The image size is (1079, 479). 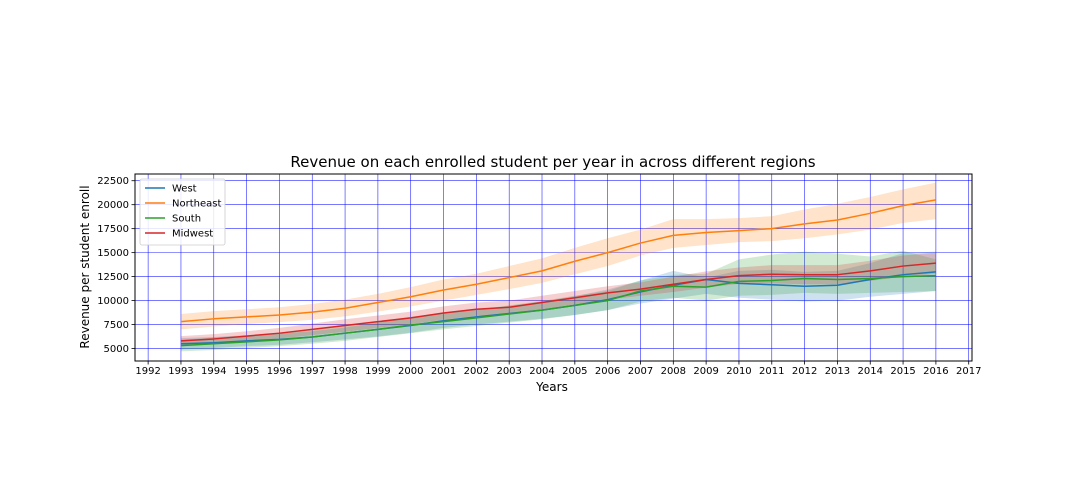 What do you see at coordinates (804, 371) in the screenshot?
I see `x-tick-label: 2012` at bounding box center [804, 371].